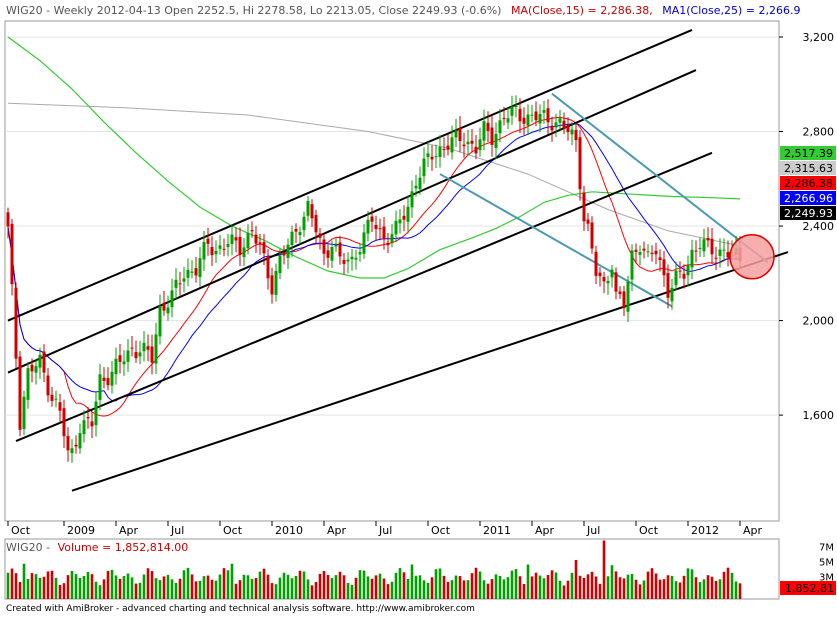 This screenshot has height=618, width=837. Describe the element at coordinates (705, 530) in the screenshot. I see `x-tick-label: 2012` at that location.